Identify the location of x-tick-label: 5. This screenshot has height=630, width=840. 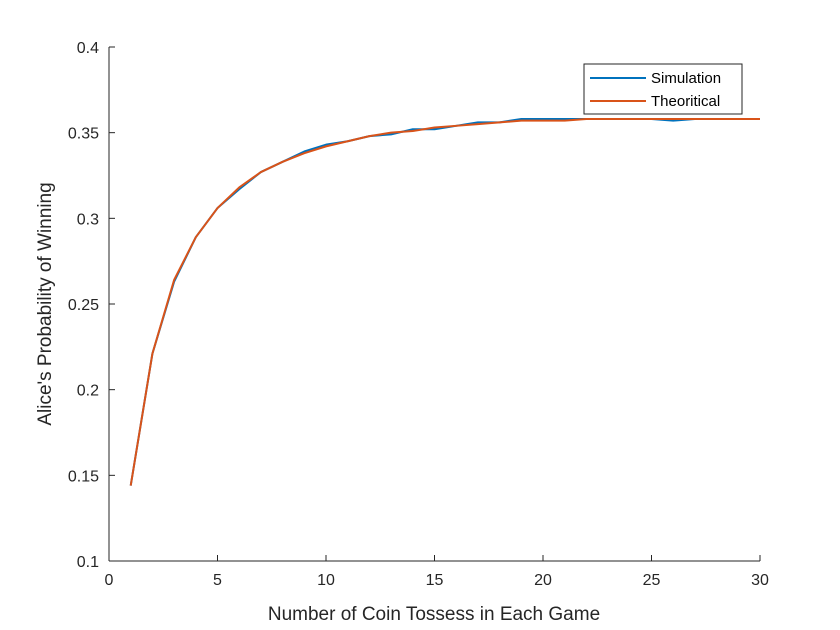
(217, 580).